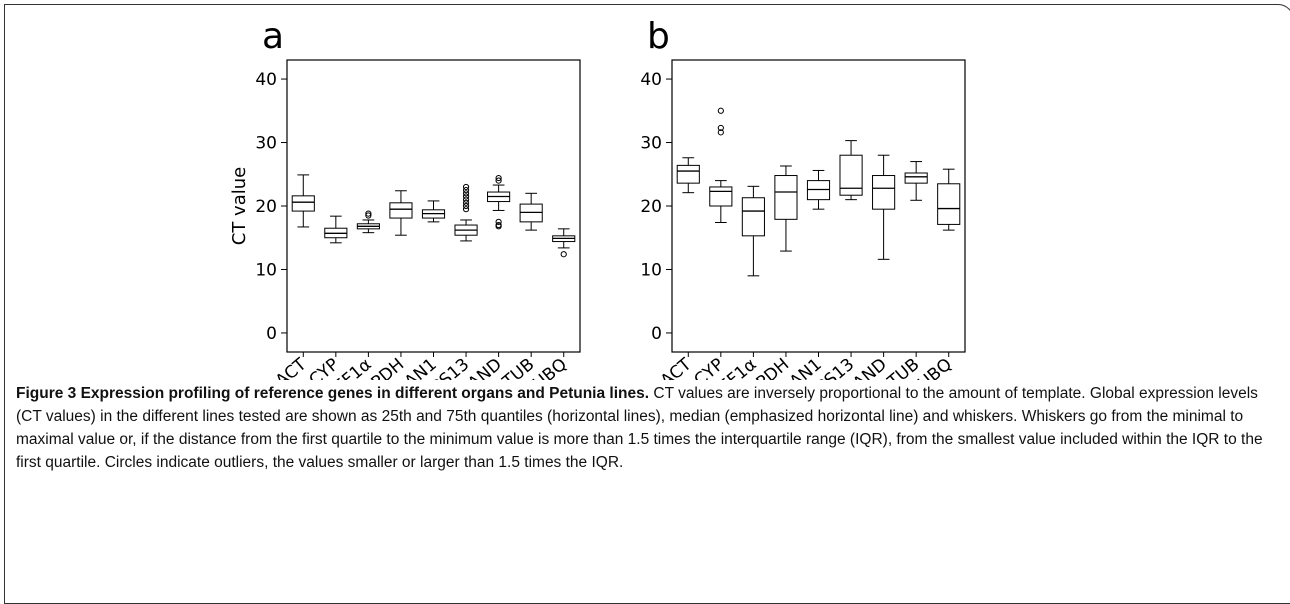 This screenshot has height=604, width=1290. I want to click on y-axis-label: CT value, so click(239, 206).